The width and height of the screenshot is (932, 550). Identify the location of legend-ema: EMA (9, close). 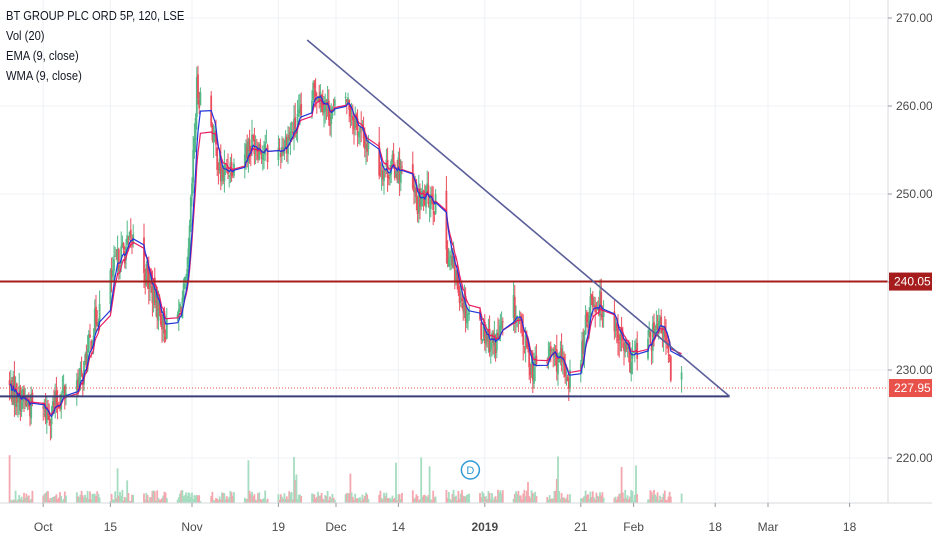
(42, 55).